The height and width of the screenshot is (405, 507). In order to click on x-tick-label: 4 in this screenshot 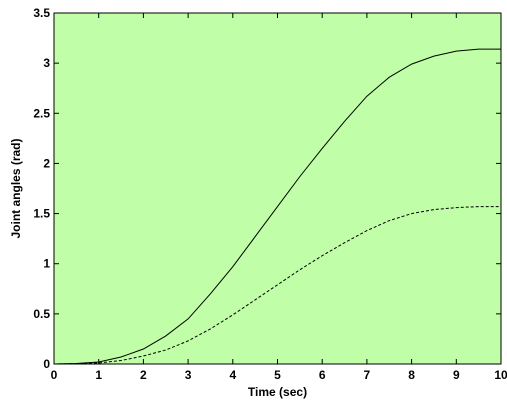, I will do `click(232, 375)`.